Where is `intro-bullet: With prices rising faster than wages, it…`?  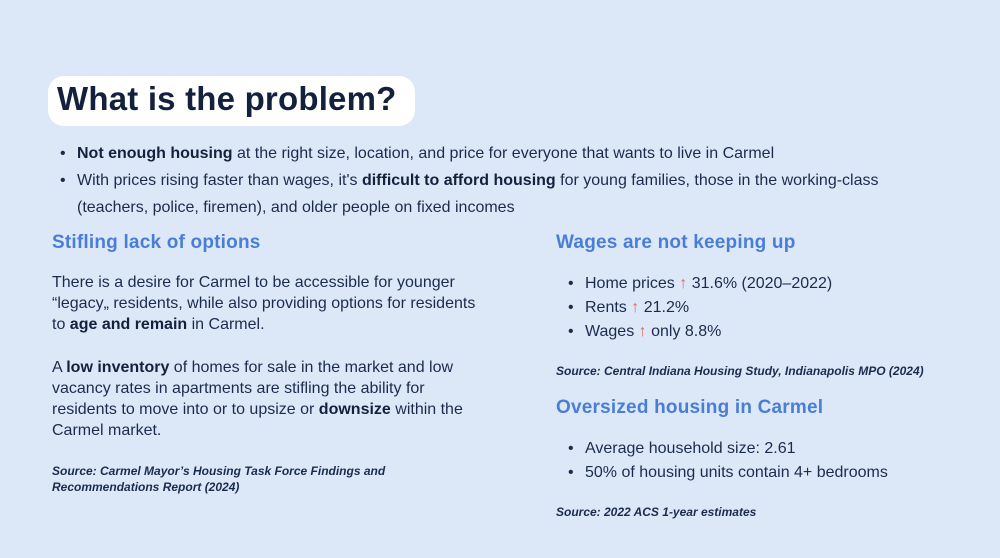 intro-bullet: With prices rising faster than wages, it… is located at coordinates (503, 194).